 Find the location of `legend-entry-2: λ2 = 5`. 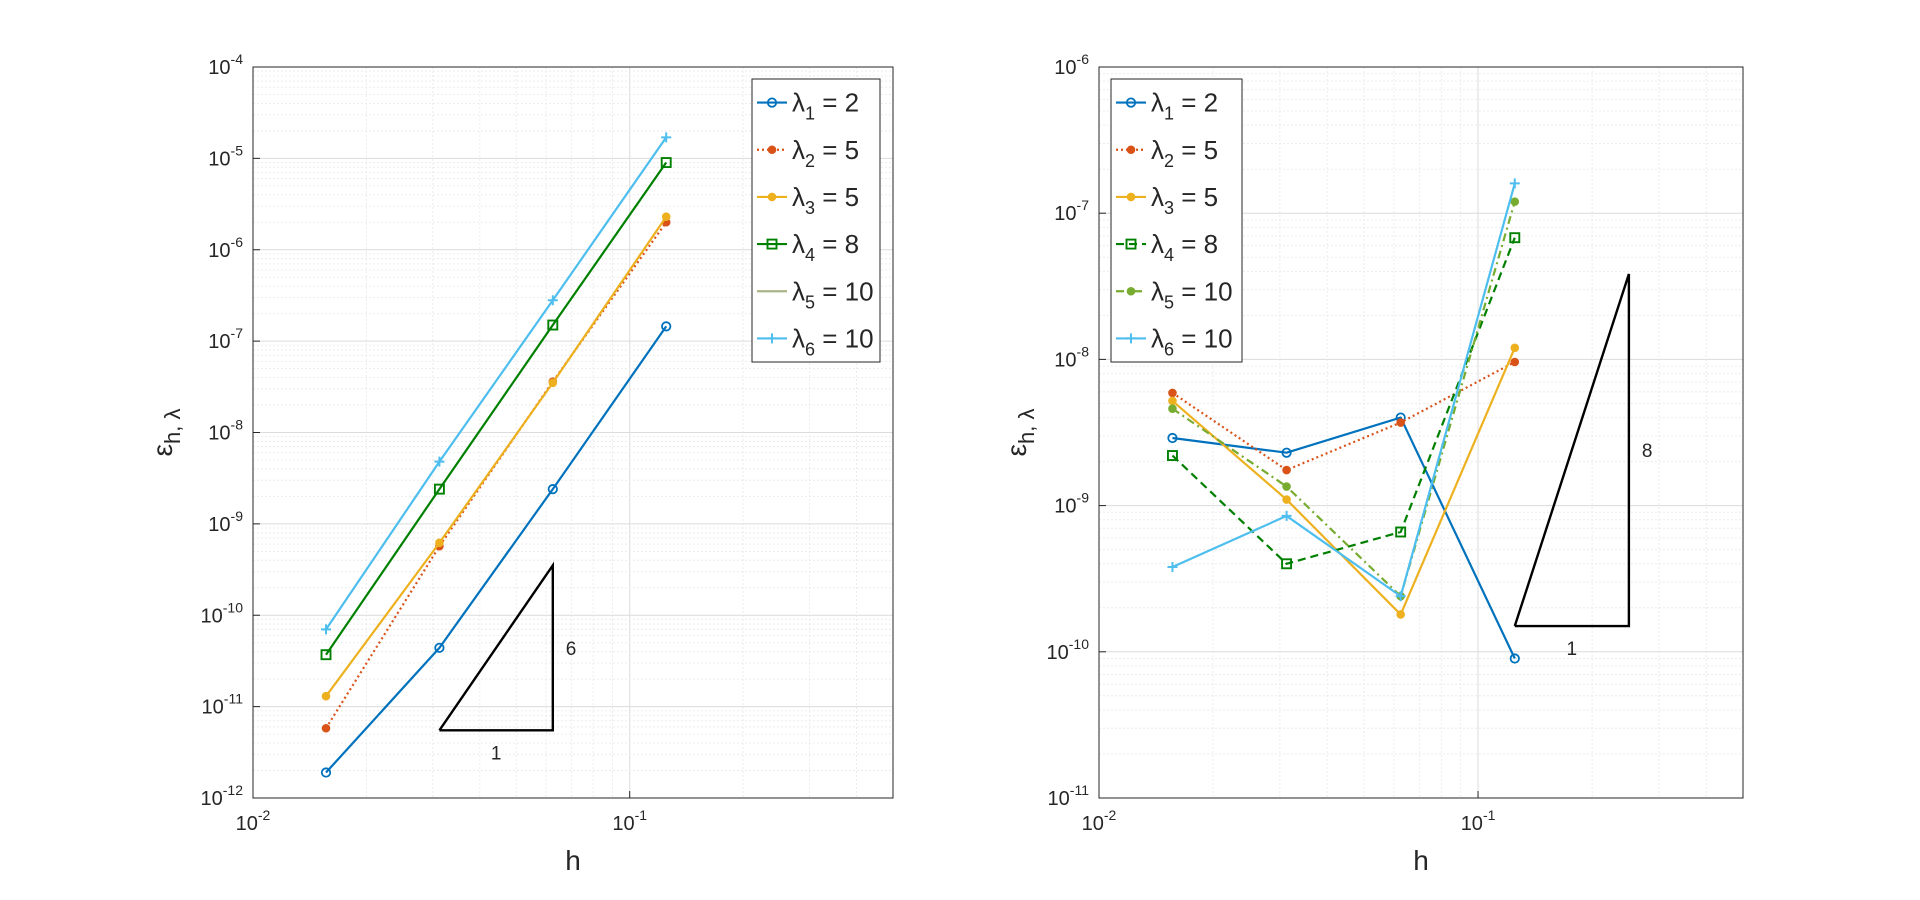

legend-entry-2: λ2 = 5 is located at coordinates (808, 153).